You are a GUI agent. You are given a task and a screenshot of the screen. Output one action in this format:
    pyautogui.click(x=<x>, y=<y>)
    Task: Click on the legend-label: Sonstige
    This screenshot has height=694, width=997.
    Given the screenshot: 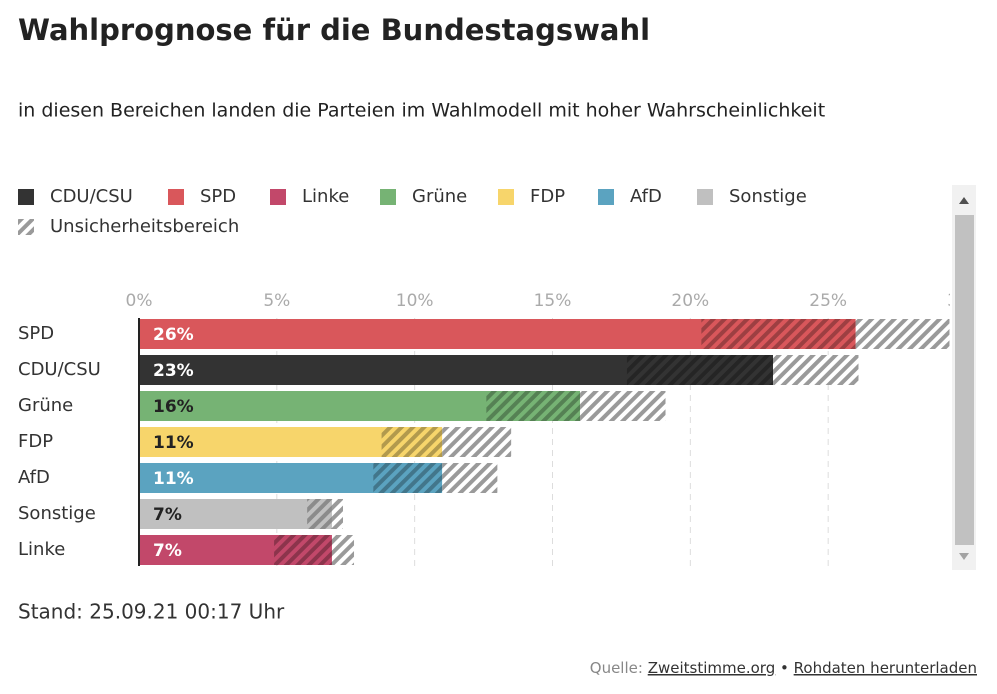 What is the action you would take?
    pyautogui.click(x=768, y=196)
    